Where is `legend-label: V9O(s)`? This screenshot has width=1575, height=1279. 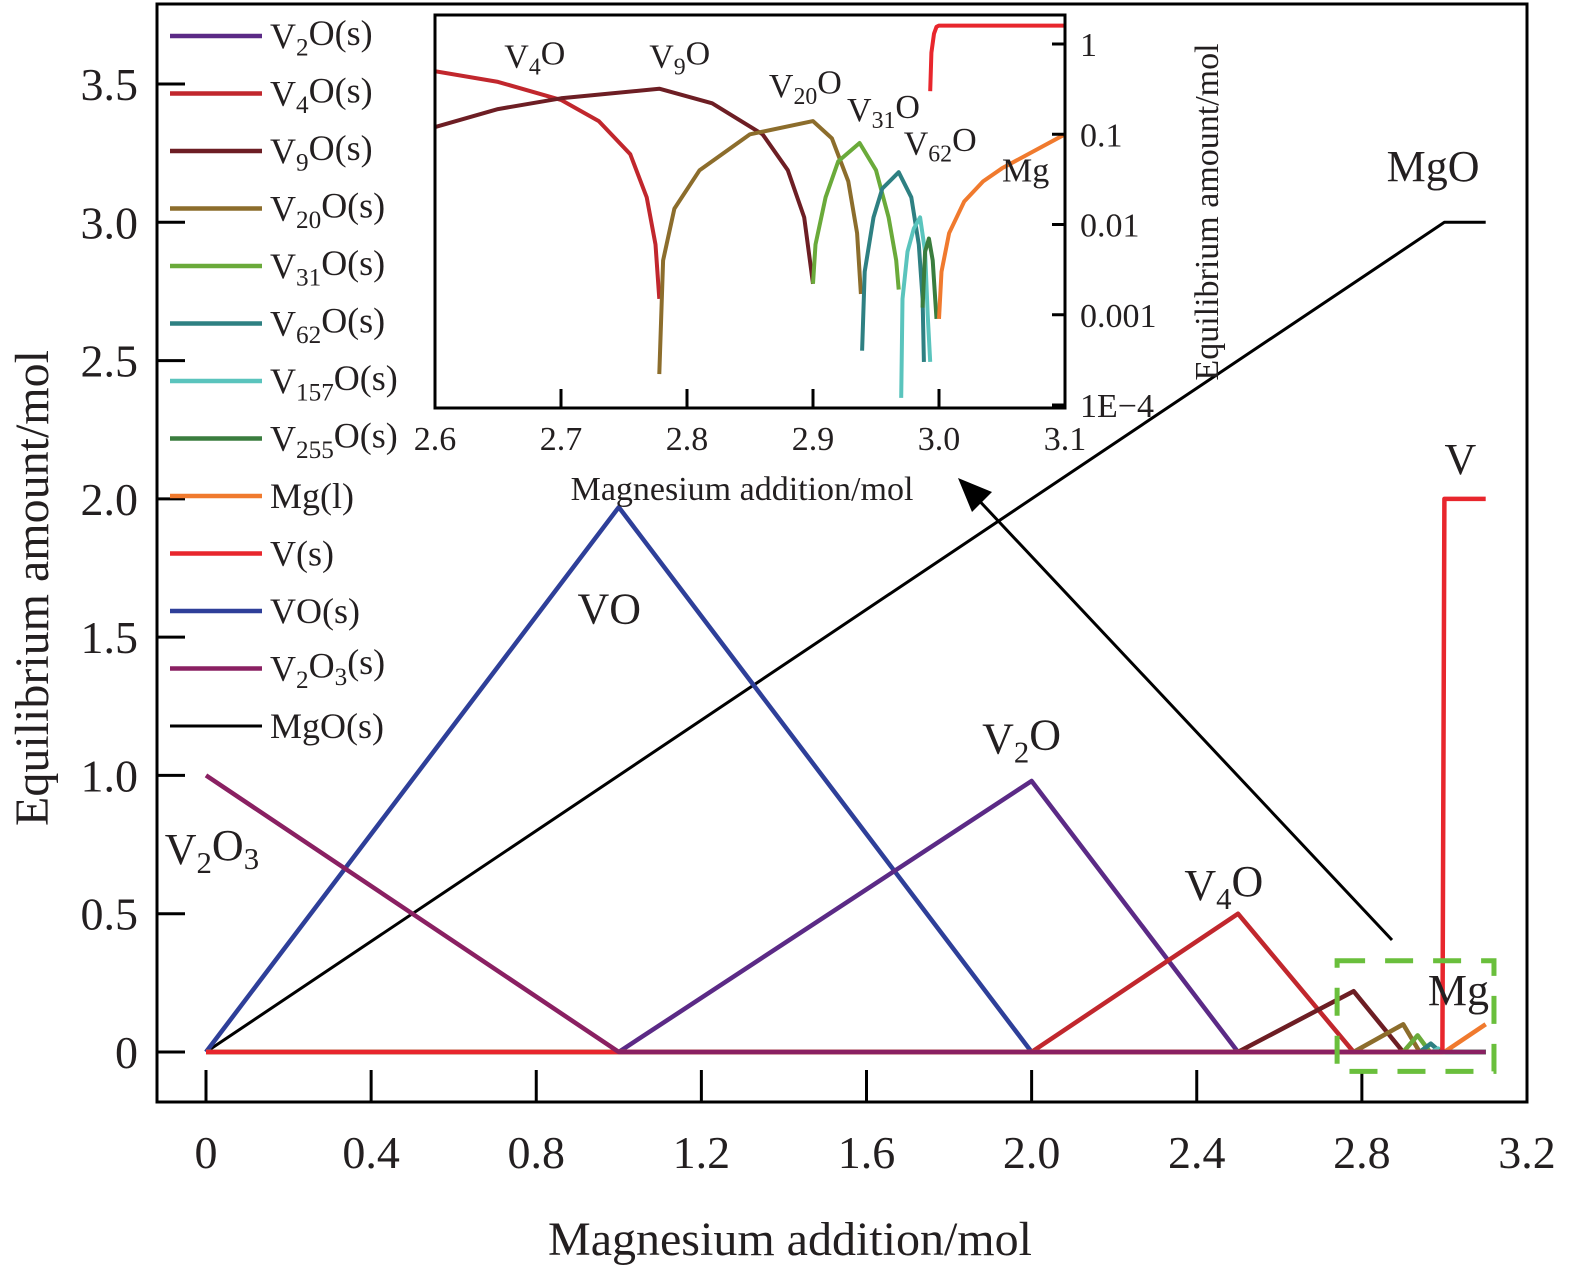
legend-label: V9O(s) is located at coordinates (321, 152).